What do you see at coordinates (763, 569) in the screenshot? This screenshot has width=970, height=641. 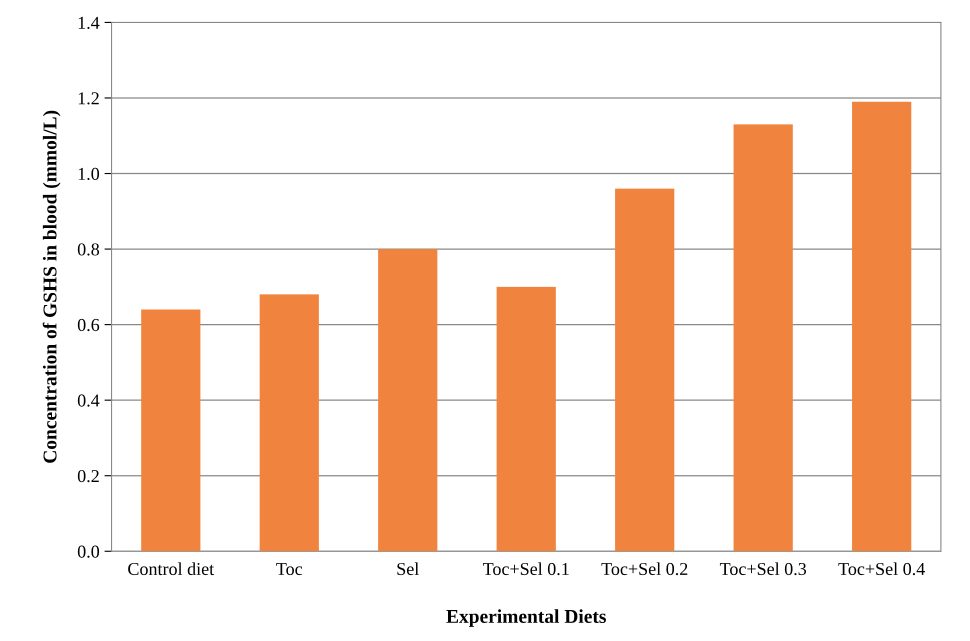 I see `x-tick-label: Toc+Sel 0.3` at bounding box center [763, 569].